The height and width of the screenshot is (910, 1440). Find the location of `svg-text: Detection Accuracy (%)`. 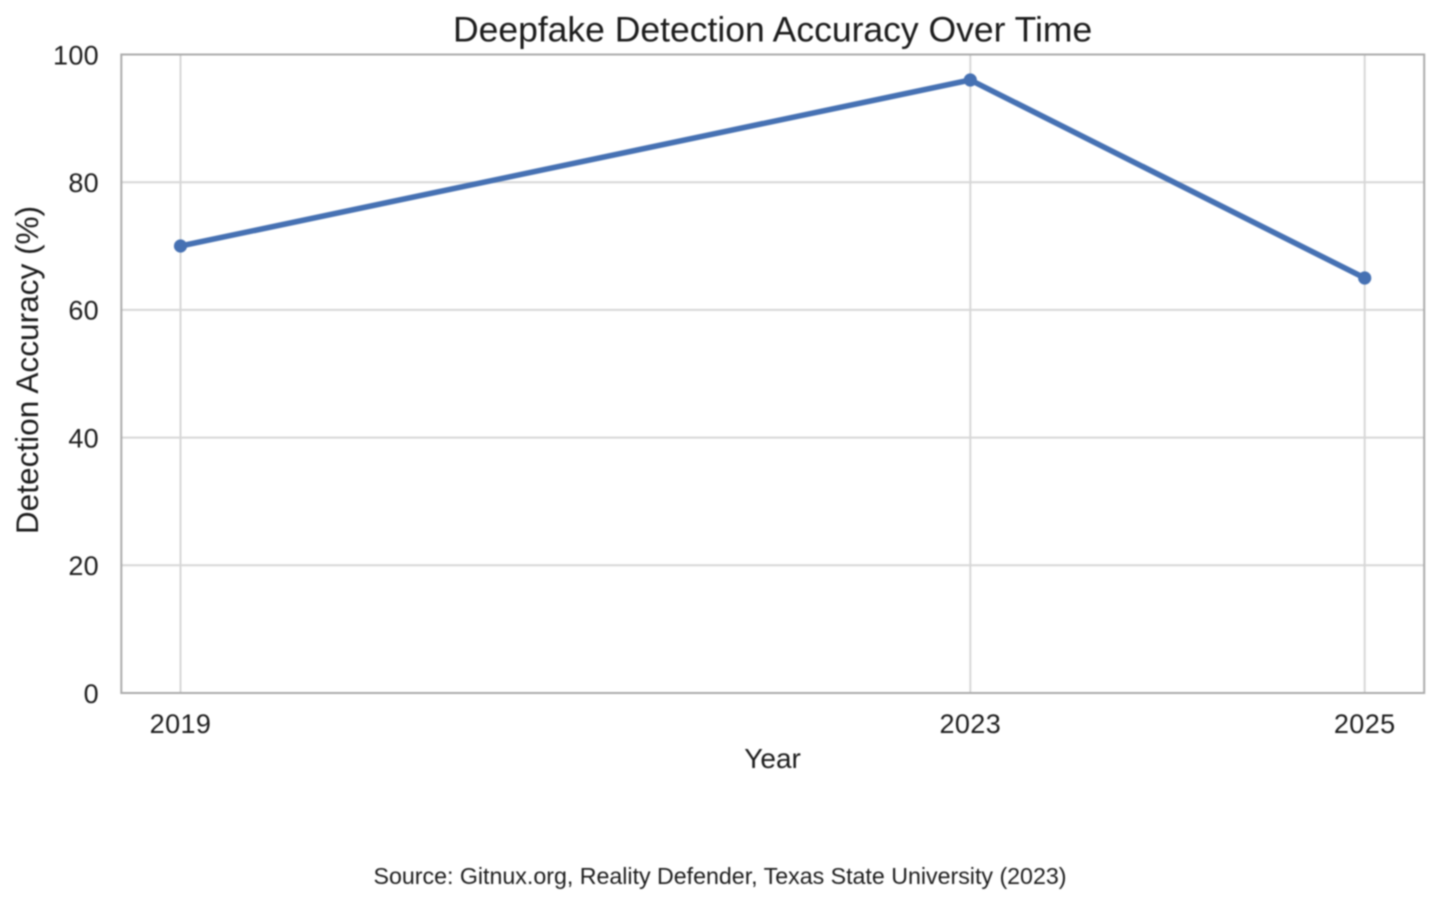

svg-text: Detection Accuracy (%) is located at coordinates (27, 370).